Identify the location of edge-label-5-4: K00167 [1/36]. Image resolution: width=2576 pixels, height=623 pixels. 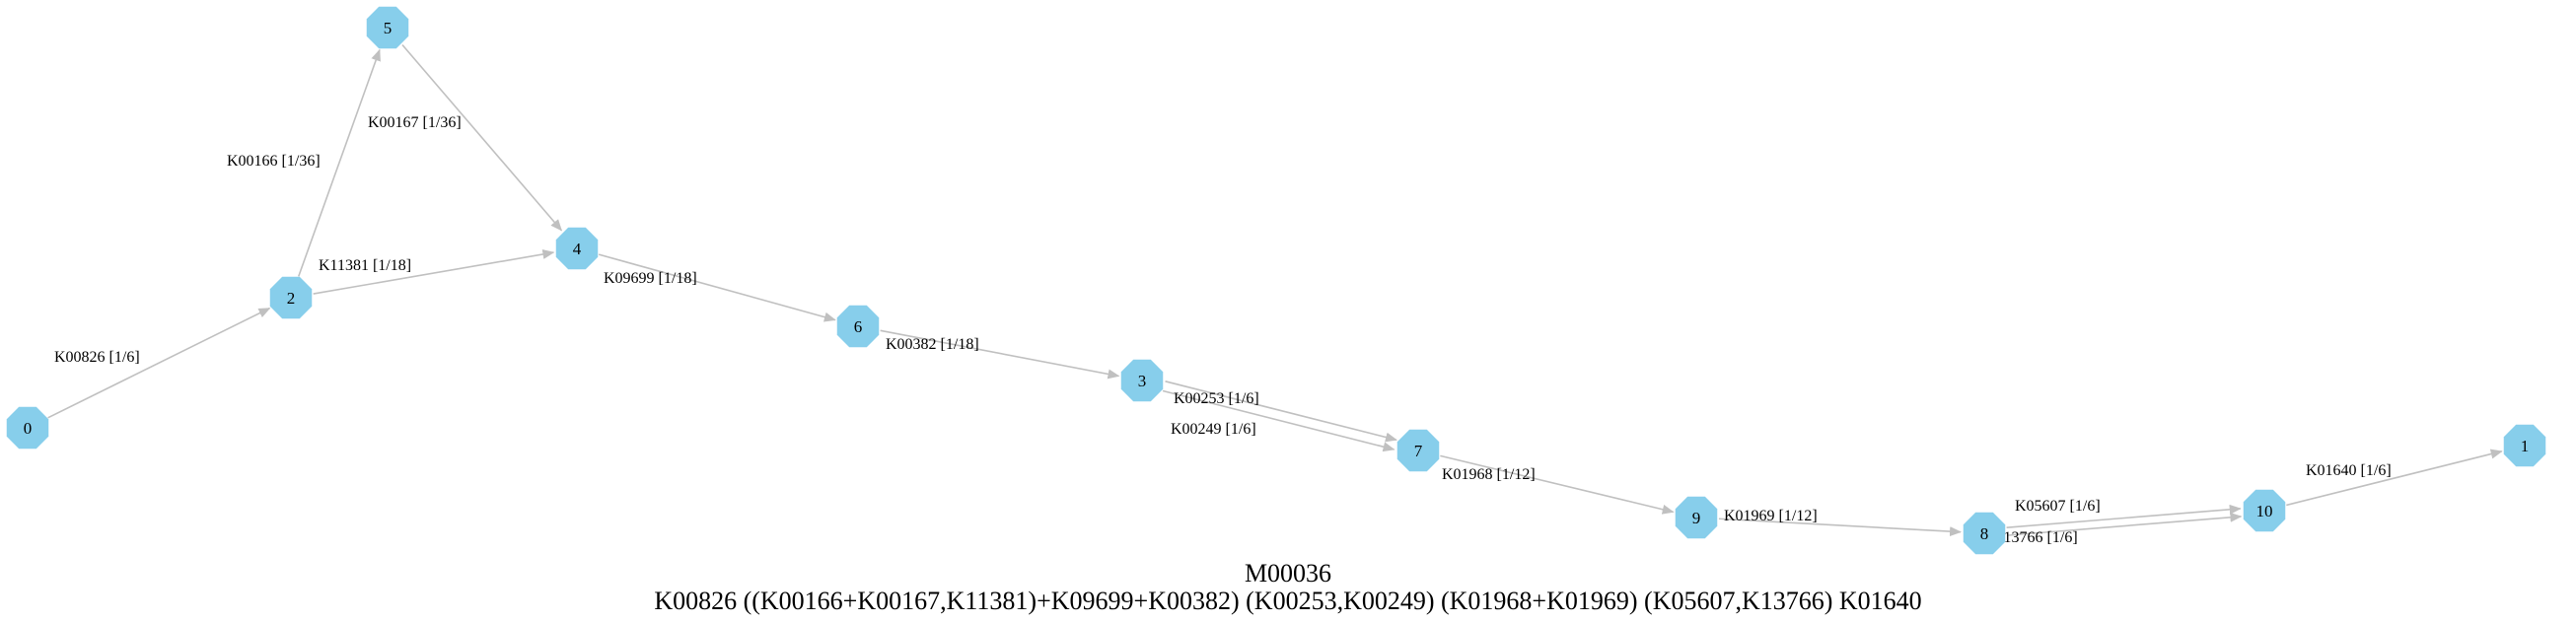
(415, 122).